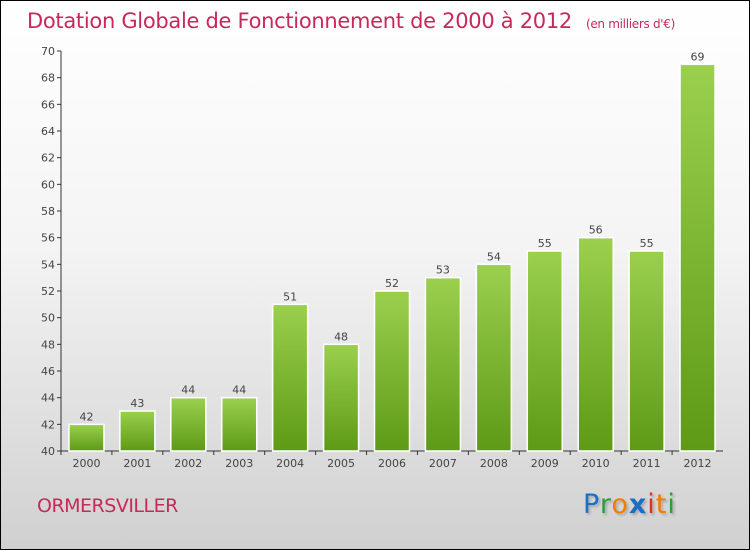 The height and width of the screenshot is (551, 750). What do you see at coordinates (443, 463) in the screenshot?
I see `x-tick-label: 2007` at bounding box center [443, 463].